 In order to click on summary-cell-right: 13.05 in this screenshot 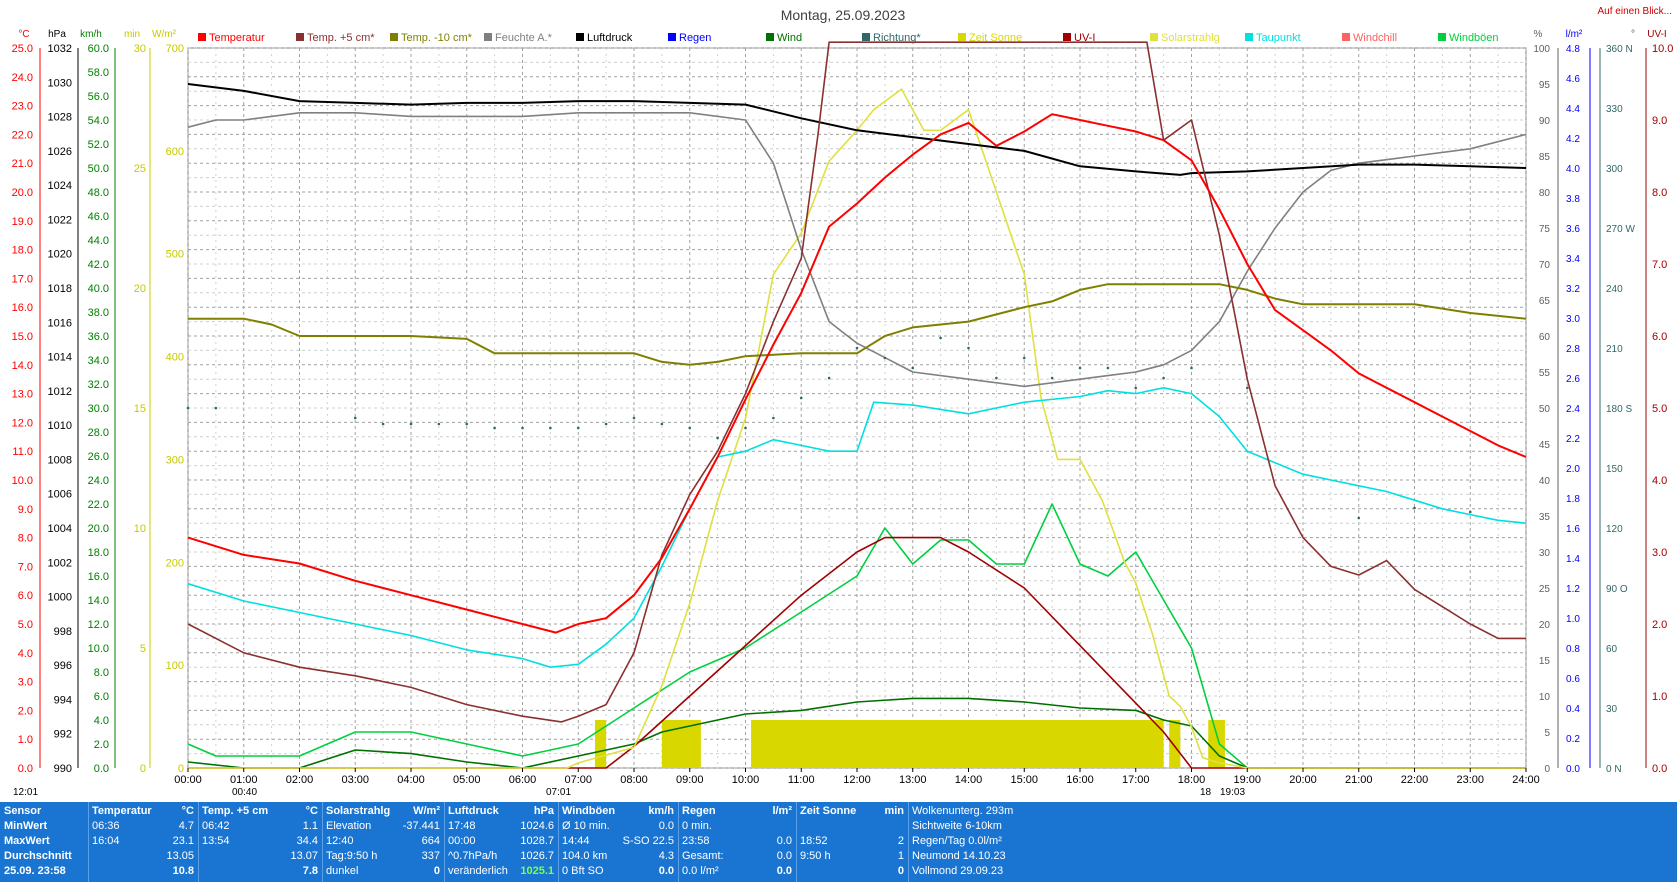, I will do `click(180, 856)`.